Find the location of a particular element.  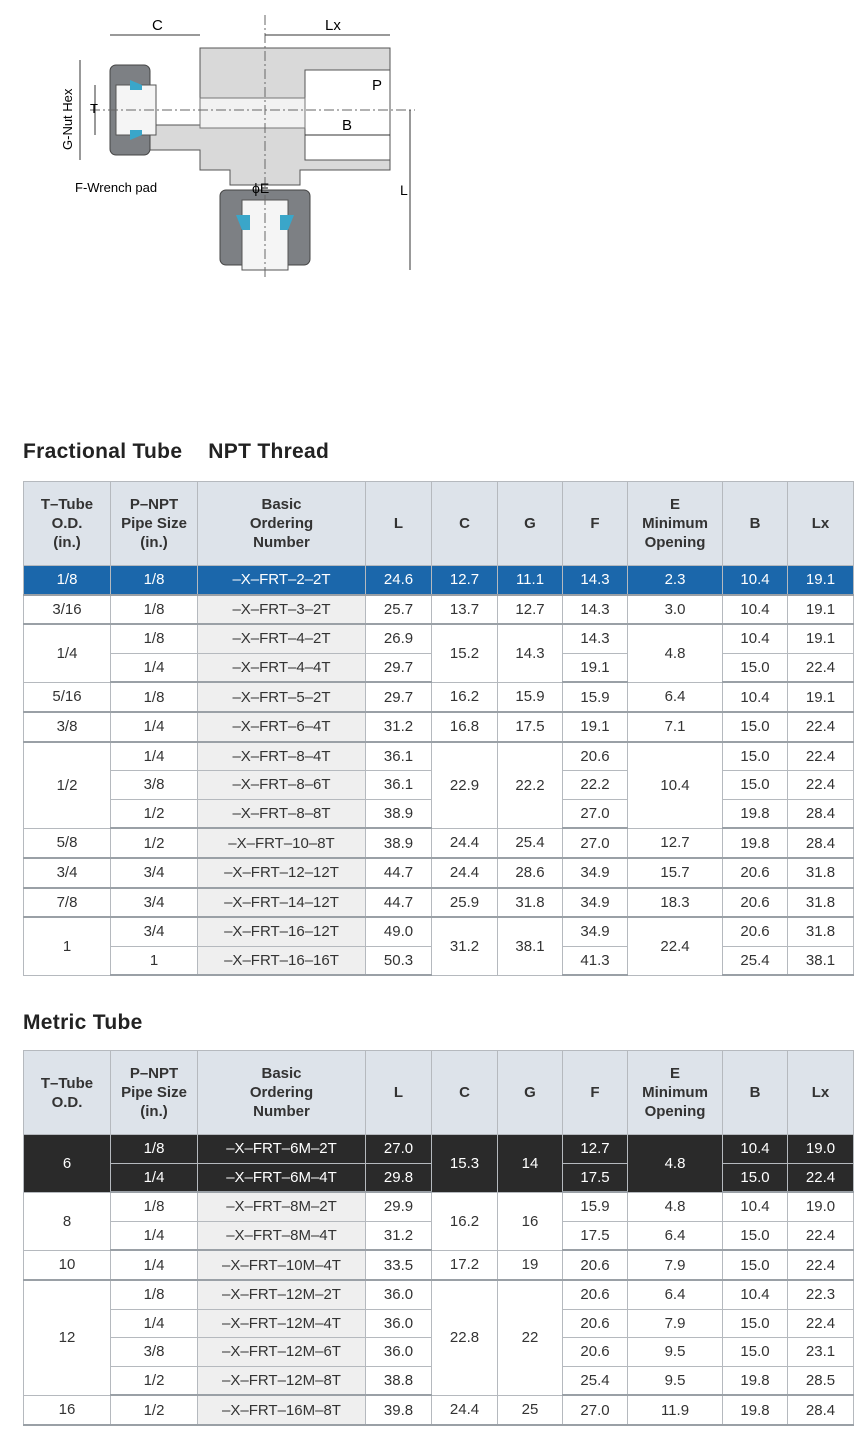

cell-t: 16 is located at coordinates (67, 1410).